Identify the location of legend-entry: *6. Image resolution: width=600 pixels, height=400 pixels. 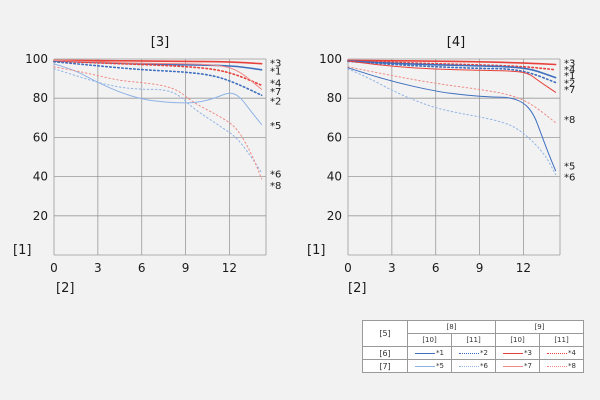
(473, 366).